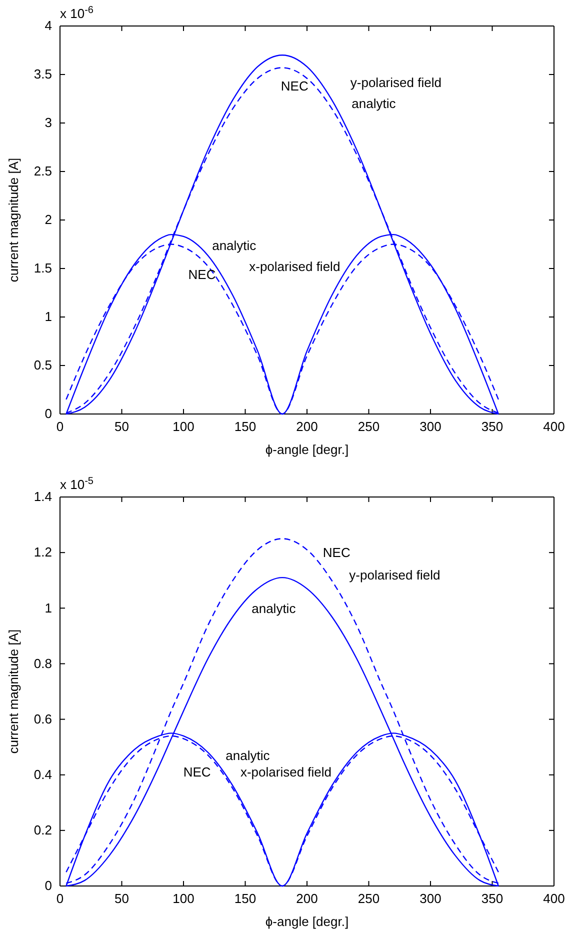 This screenshot has height=936, width=565. I want to click on y-tick-label: 1.4, so click(43, 496).